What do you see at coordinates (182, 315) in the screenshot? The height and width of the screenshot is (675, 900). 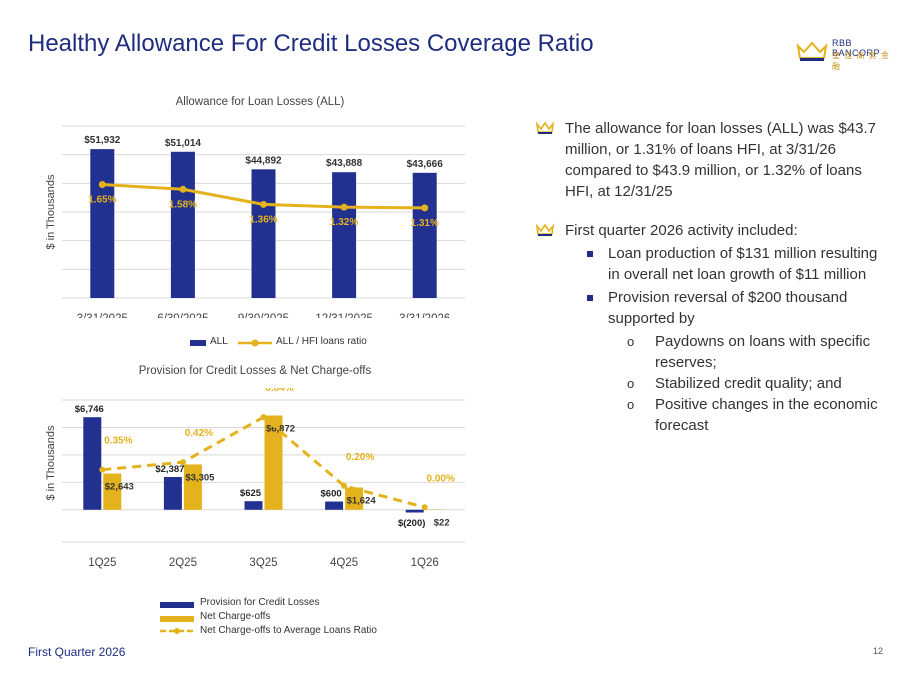 I see `x-tick-label: 6/30/2025` at bounding box center [182, 315].